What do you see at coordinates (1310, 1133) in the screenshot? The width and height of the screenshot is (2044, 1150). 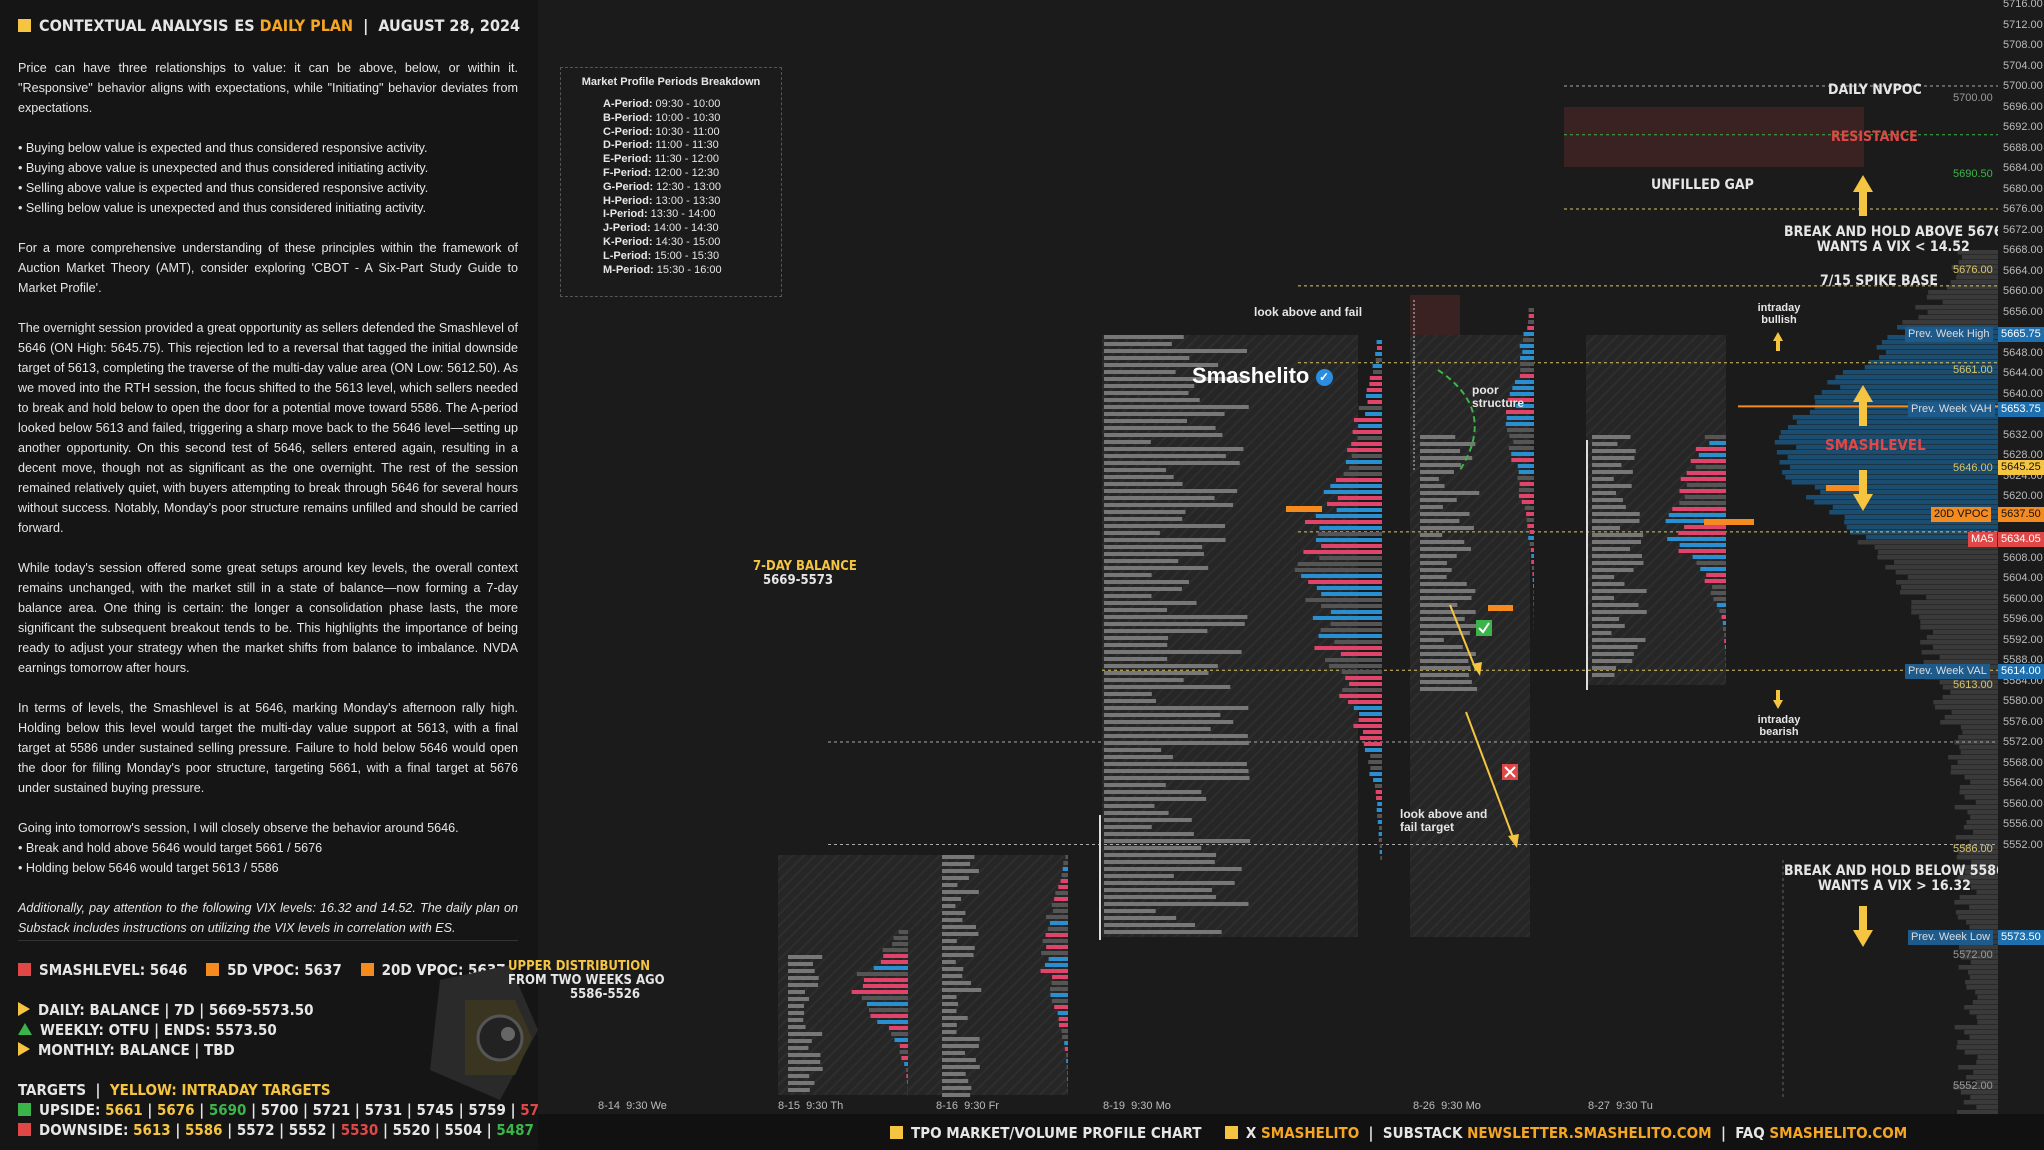 I see `footer-handle-link: SMASHELITO` at bounding box center [1310, 1133].